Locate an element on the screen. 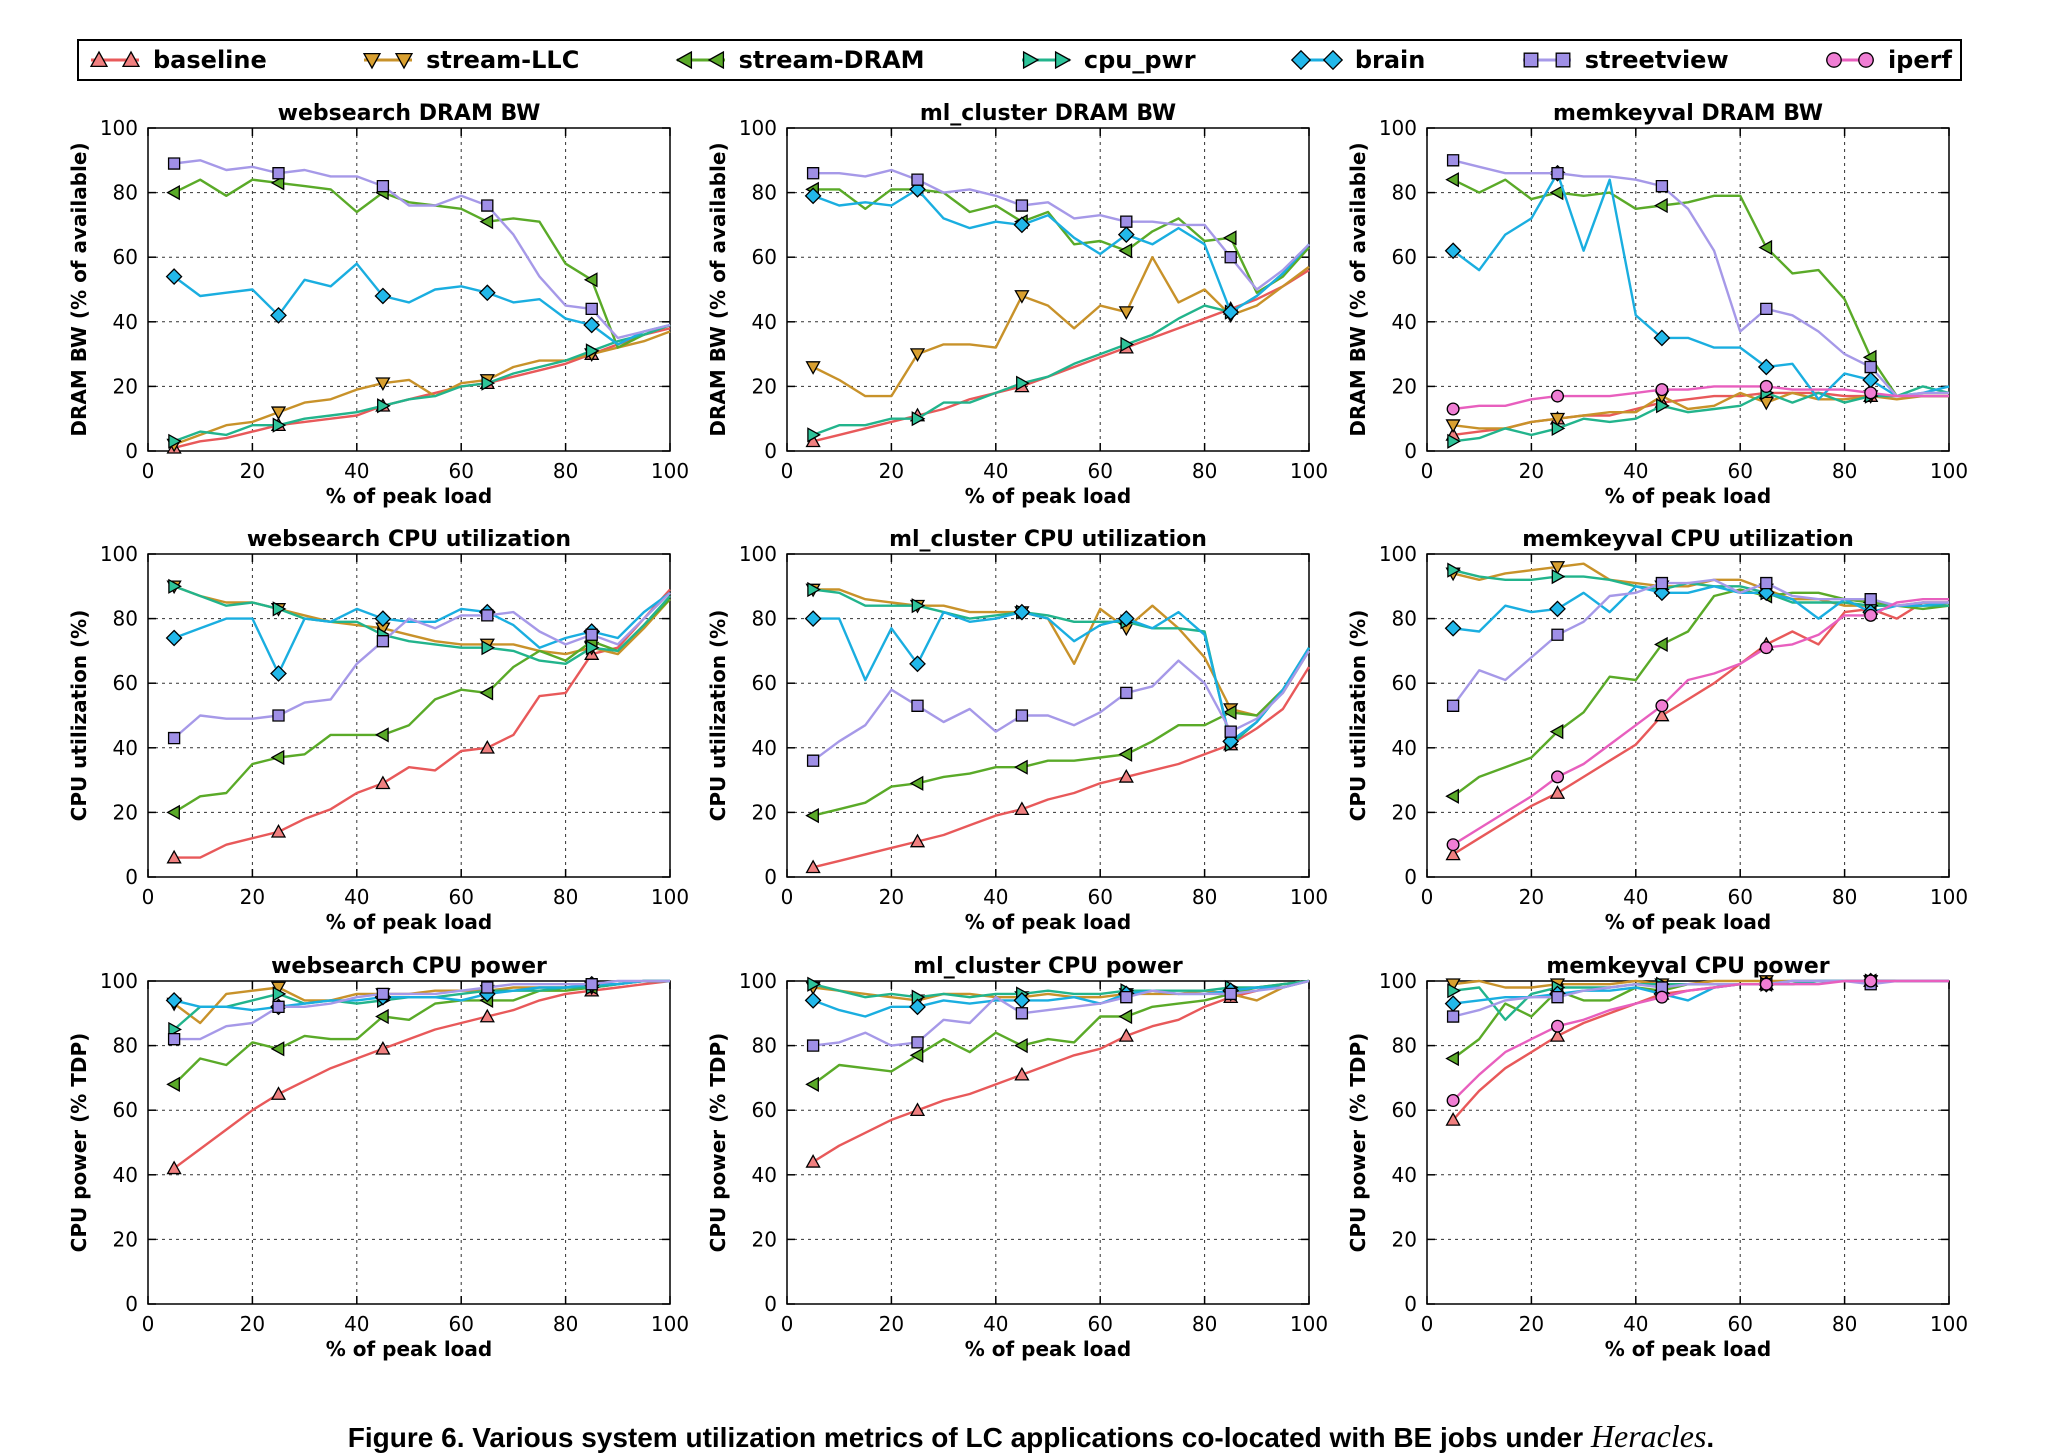 The height and width of the screenshot is (1456, 2062). legend-item-cpu_pwr: cpu_pwr is located at coordinates (1107, 60).